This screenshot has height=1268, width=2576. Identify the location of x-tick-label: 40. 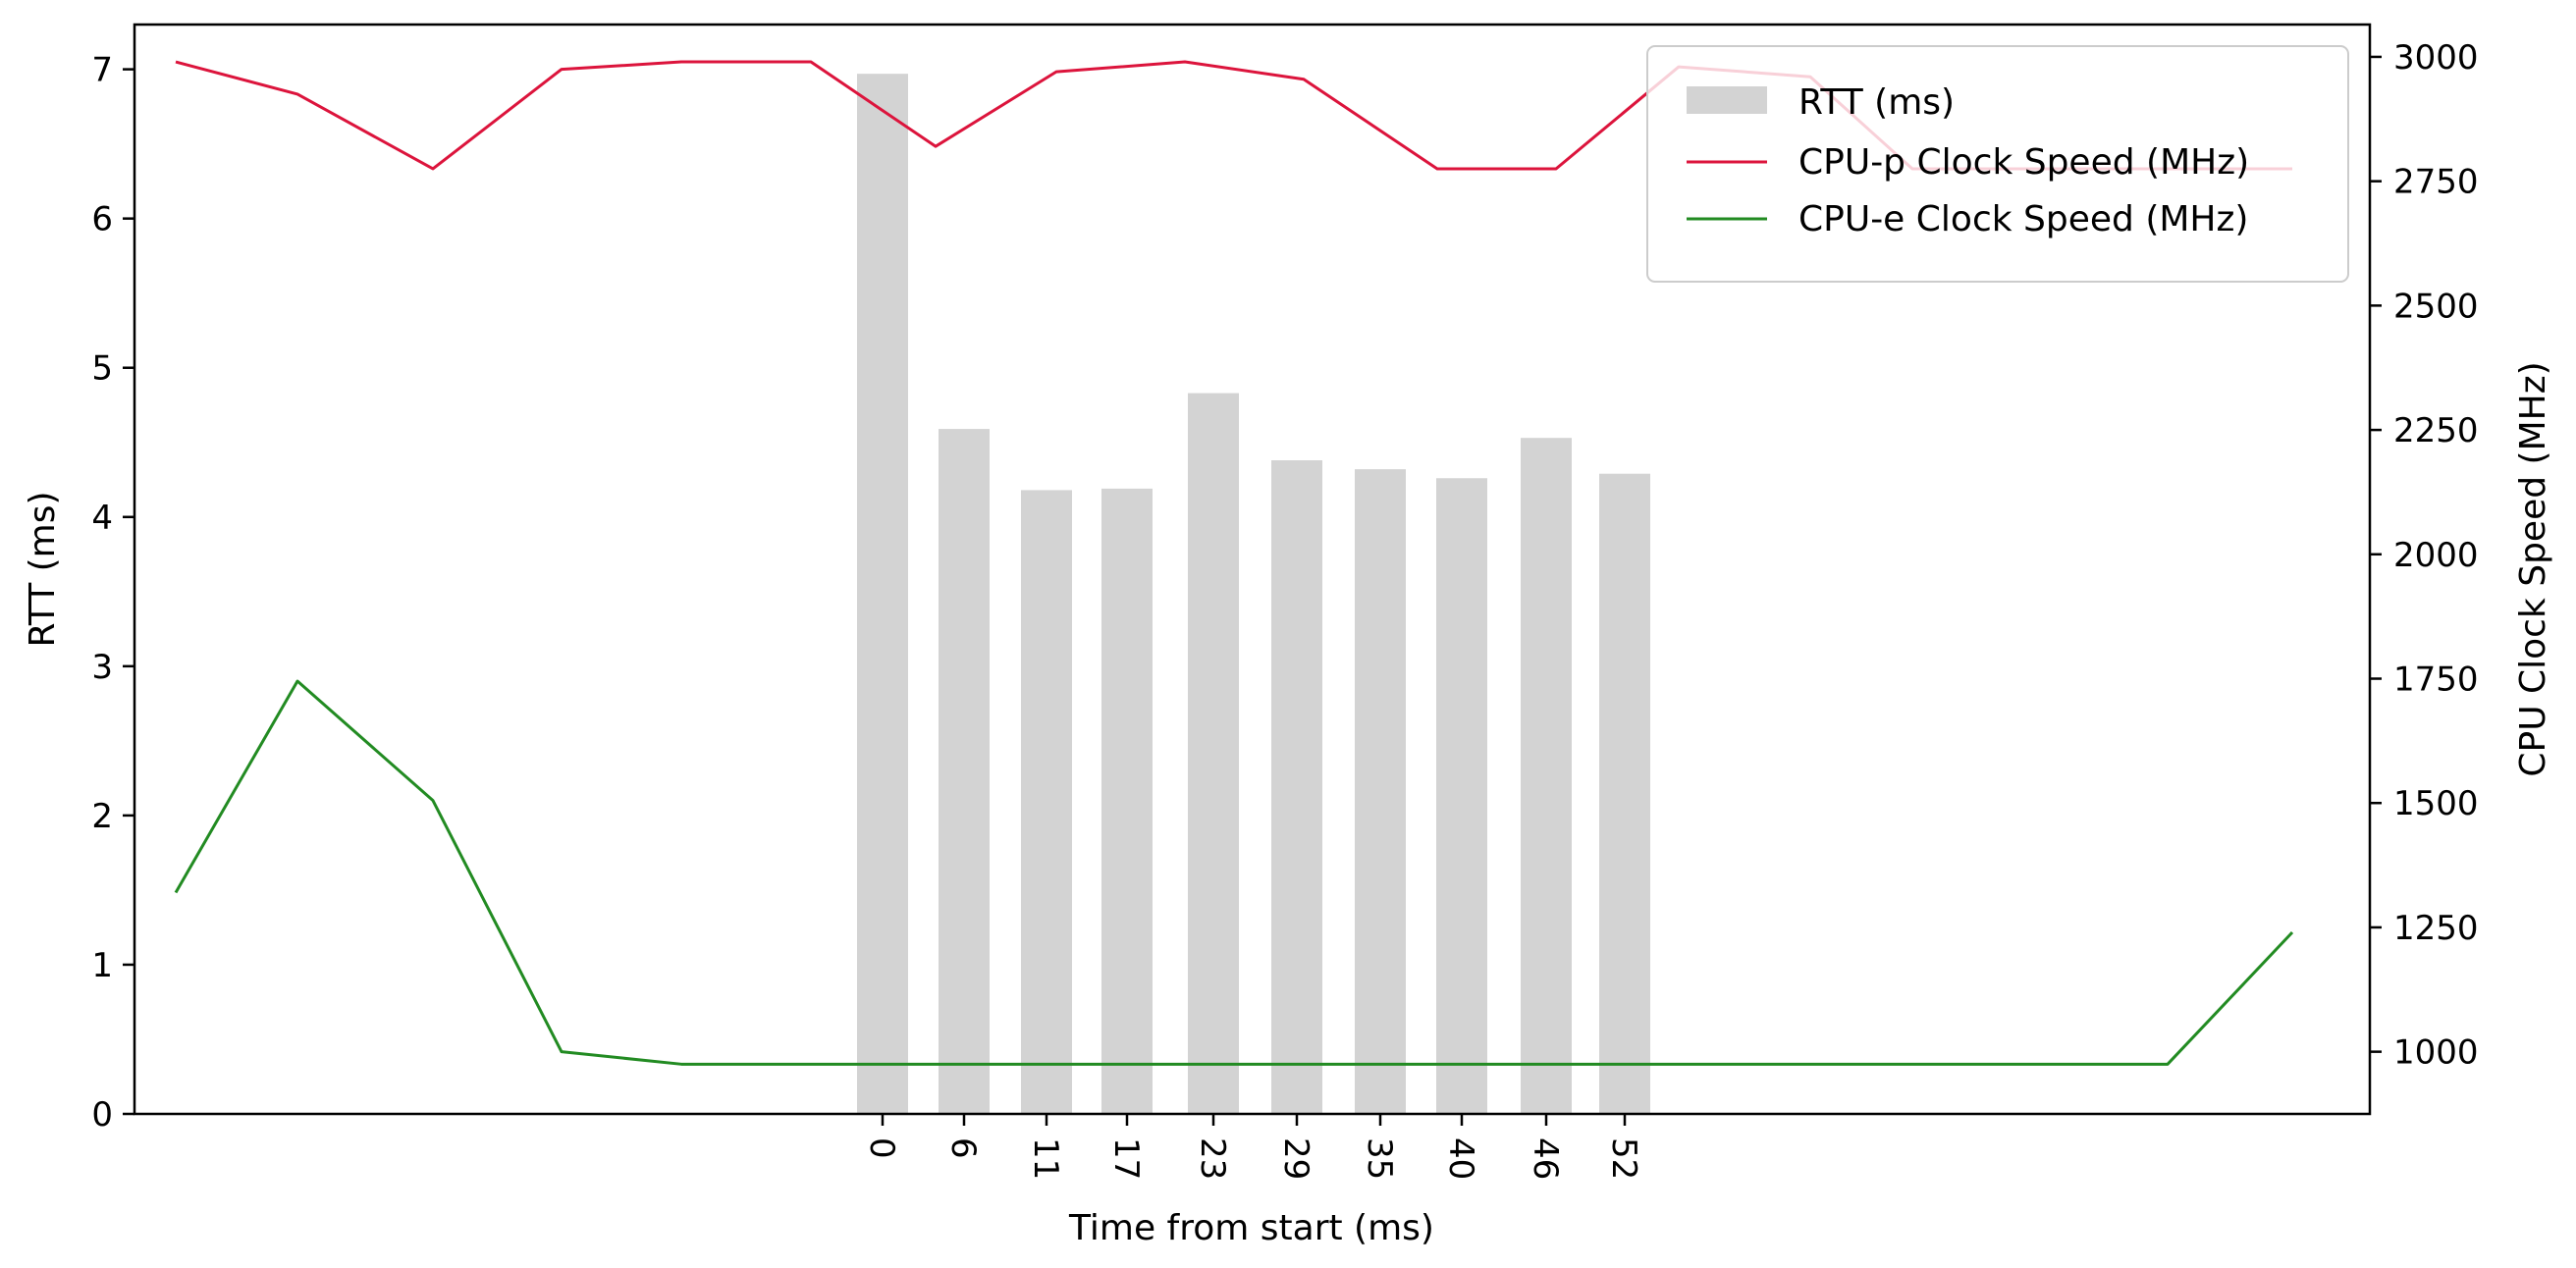
(1460, 1159).